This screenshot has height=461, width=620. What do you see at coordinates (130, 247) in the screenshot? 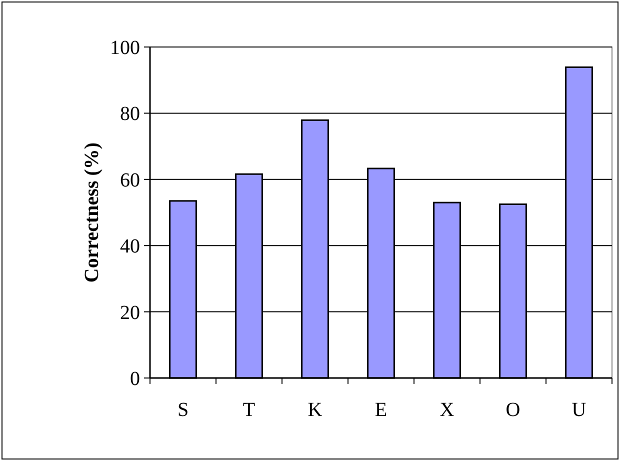
I see `y-tick-label: 40` at bounding box center [130, 247].